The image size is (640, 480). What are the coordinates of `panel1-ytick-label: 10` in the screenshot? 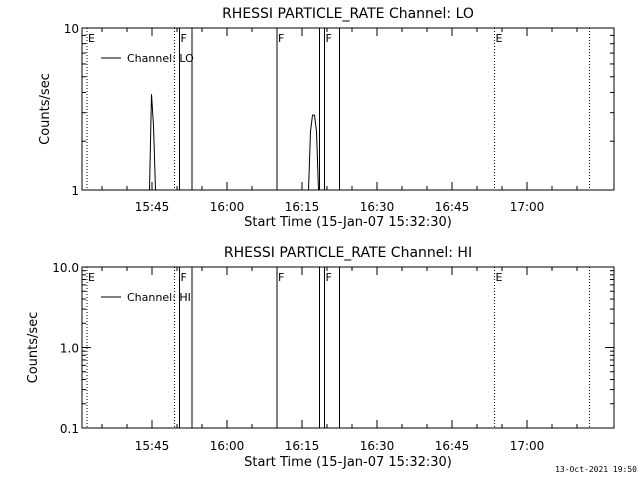 It's located at (71, 29).